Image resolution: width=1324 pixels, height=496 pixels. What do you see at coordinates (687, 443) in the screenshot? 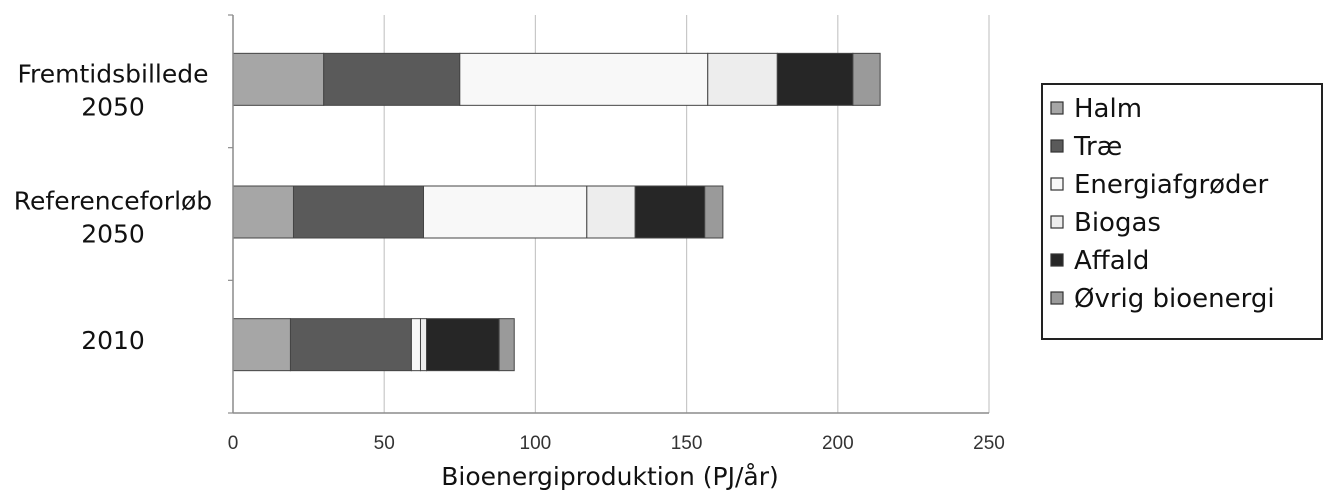
I see `x-tick-label: 150` at bounding box center [687, 443].